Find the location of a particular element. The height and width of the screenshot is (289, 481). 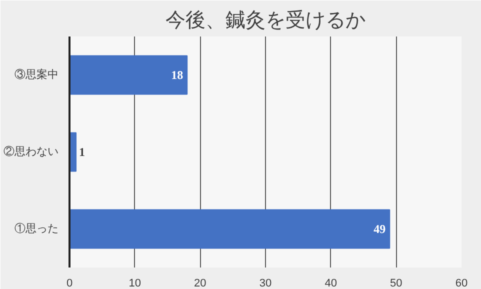

data-label: 49 is located at coordinates (380, 229).